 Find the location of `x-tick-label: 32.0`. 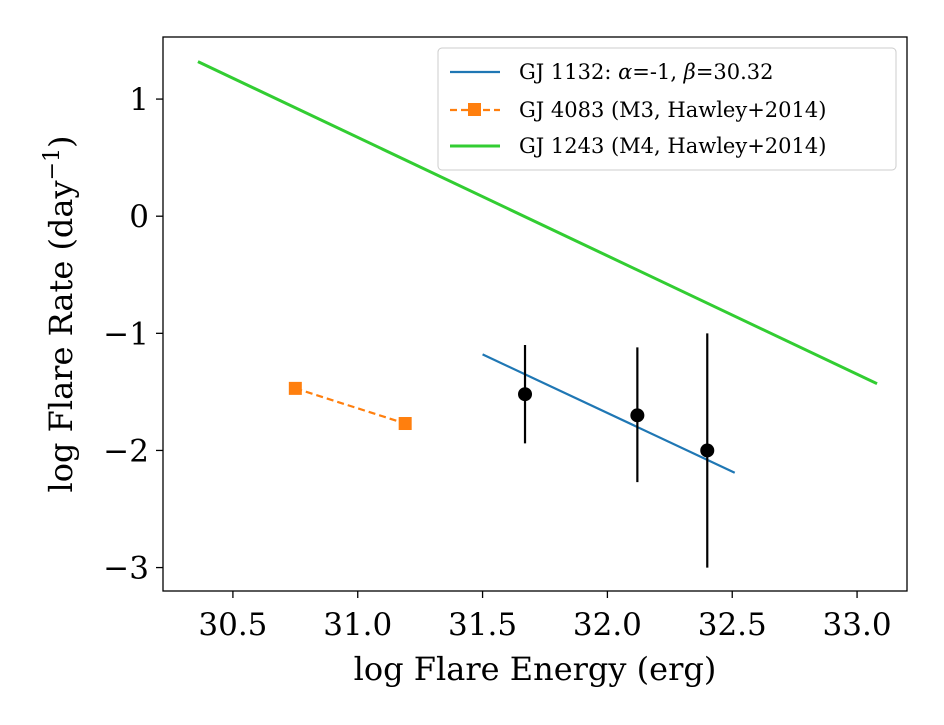

x-tick-label: 32.0 is located at coordinates (607, 625).